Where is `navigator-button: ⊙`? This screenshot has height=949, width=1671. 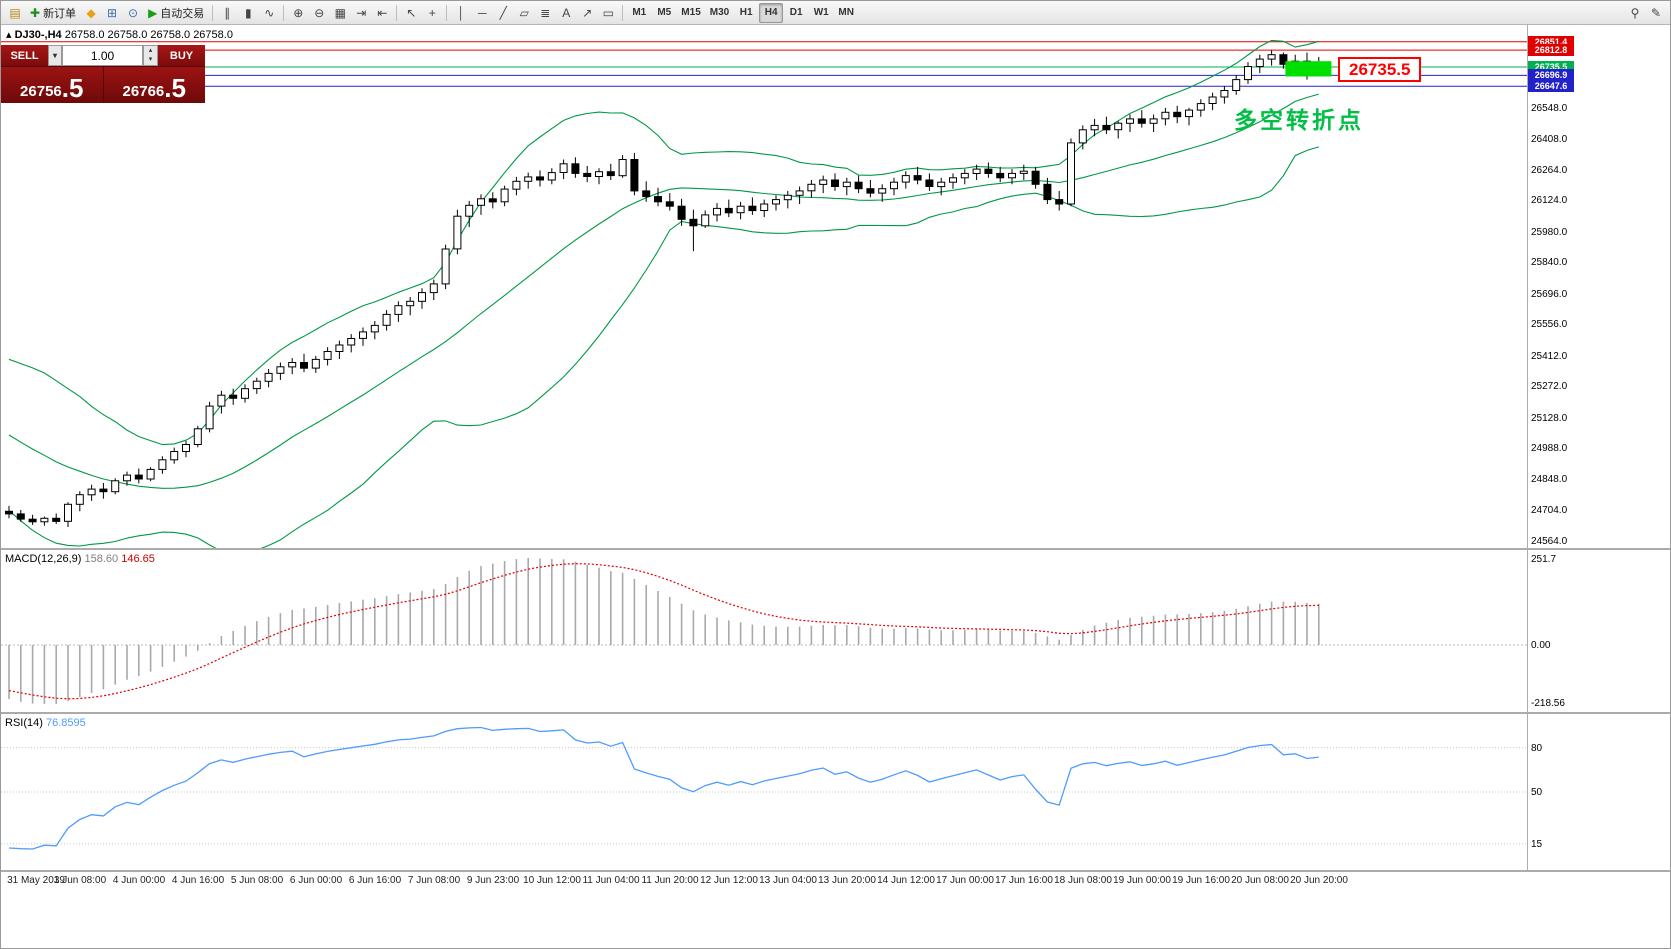
navigator-button: ⊙ is located at coordinates (133, 13).